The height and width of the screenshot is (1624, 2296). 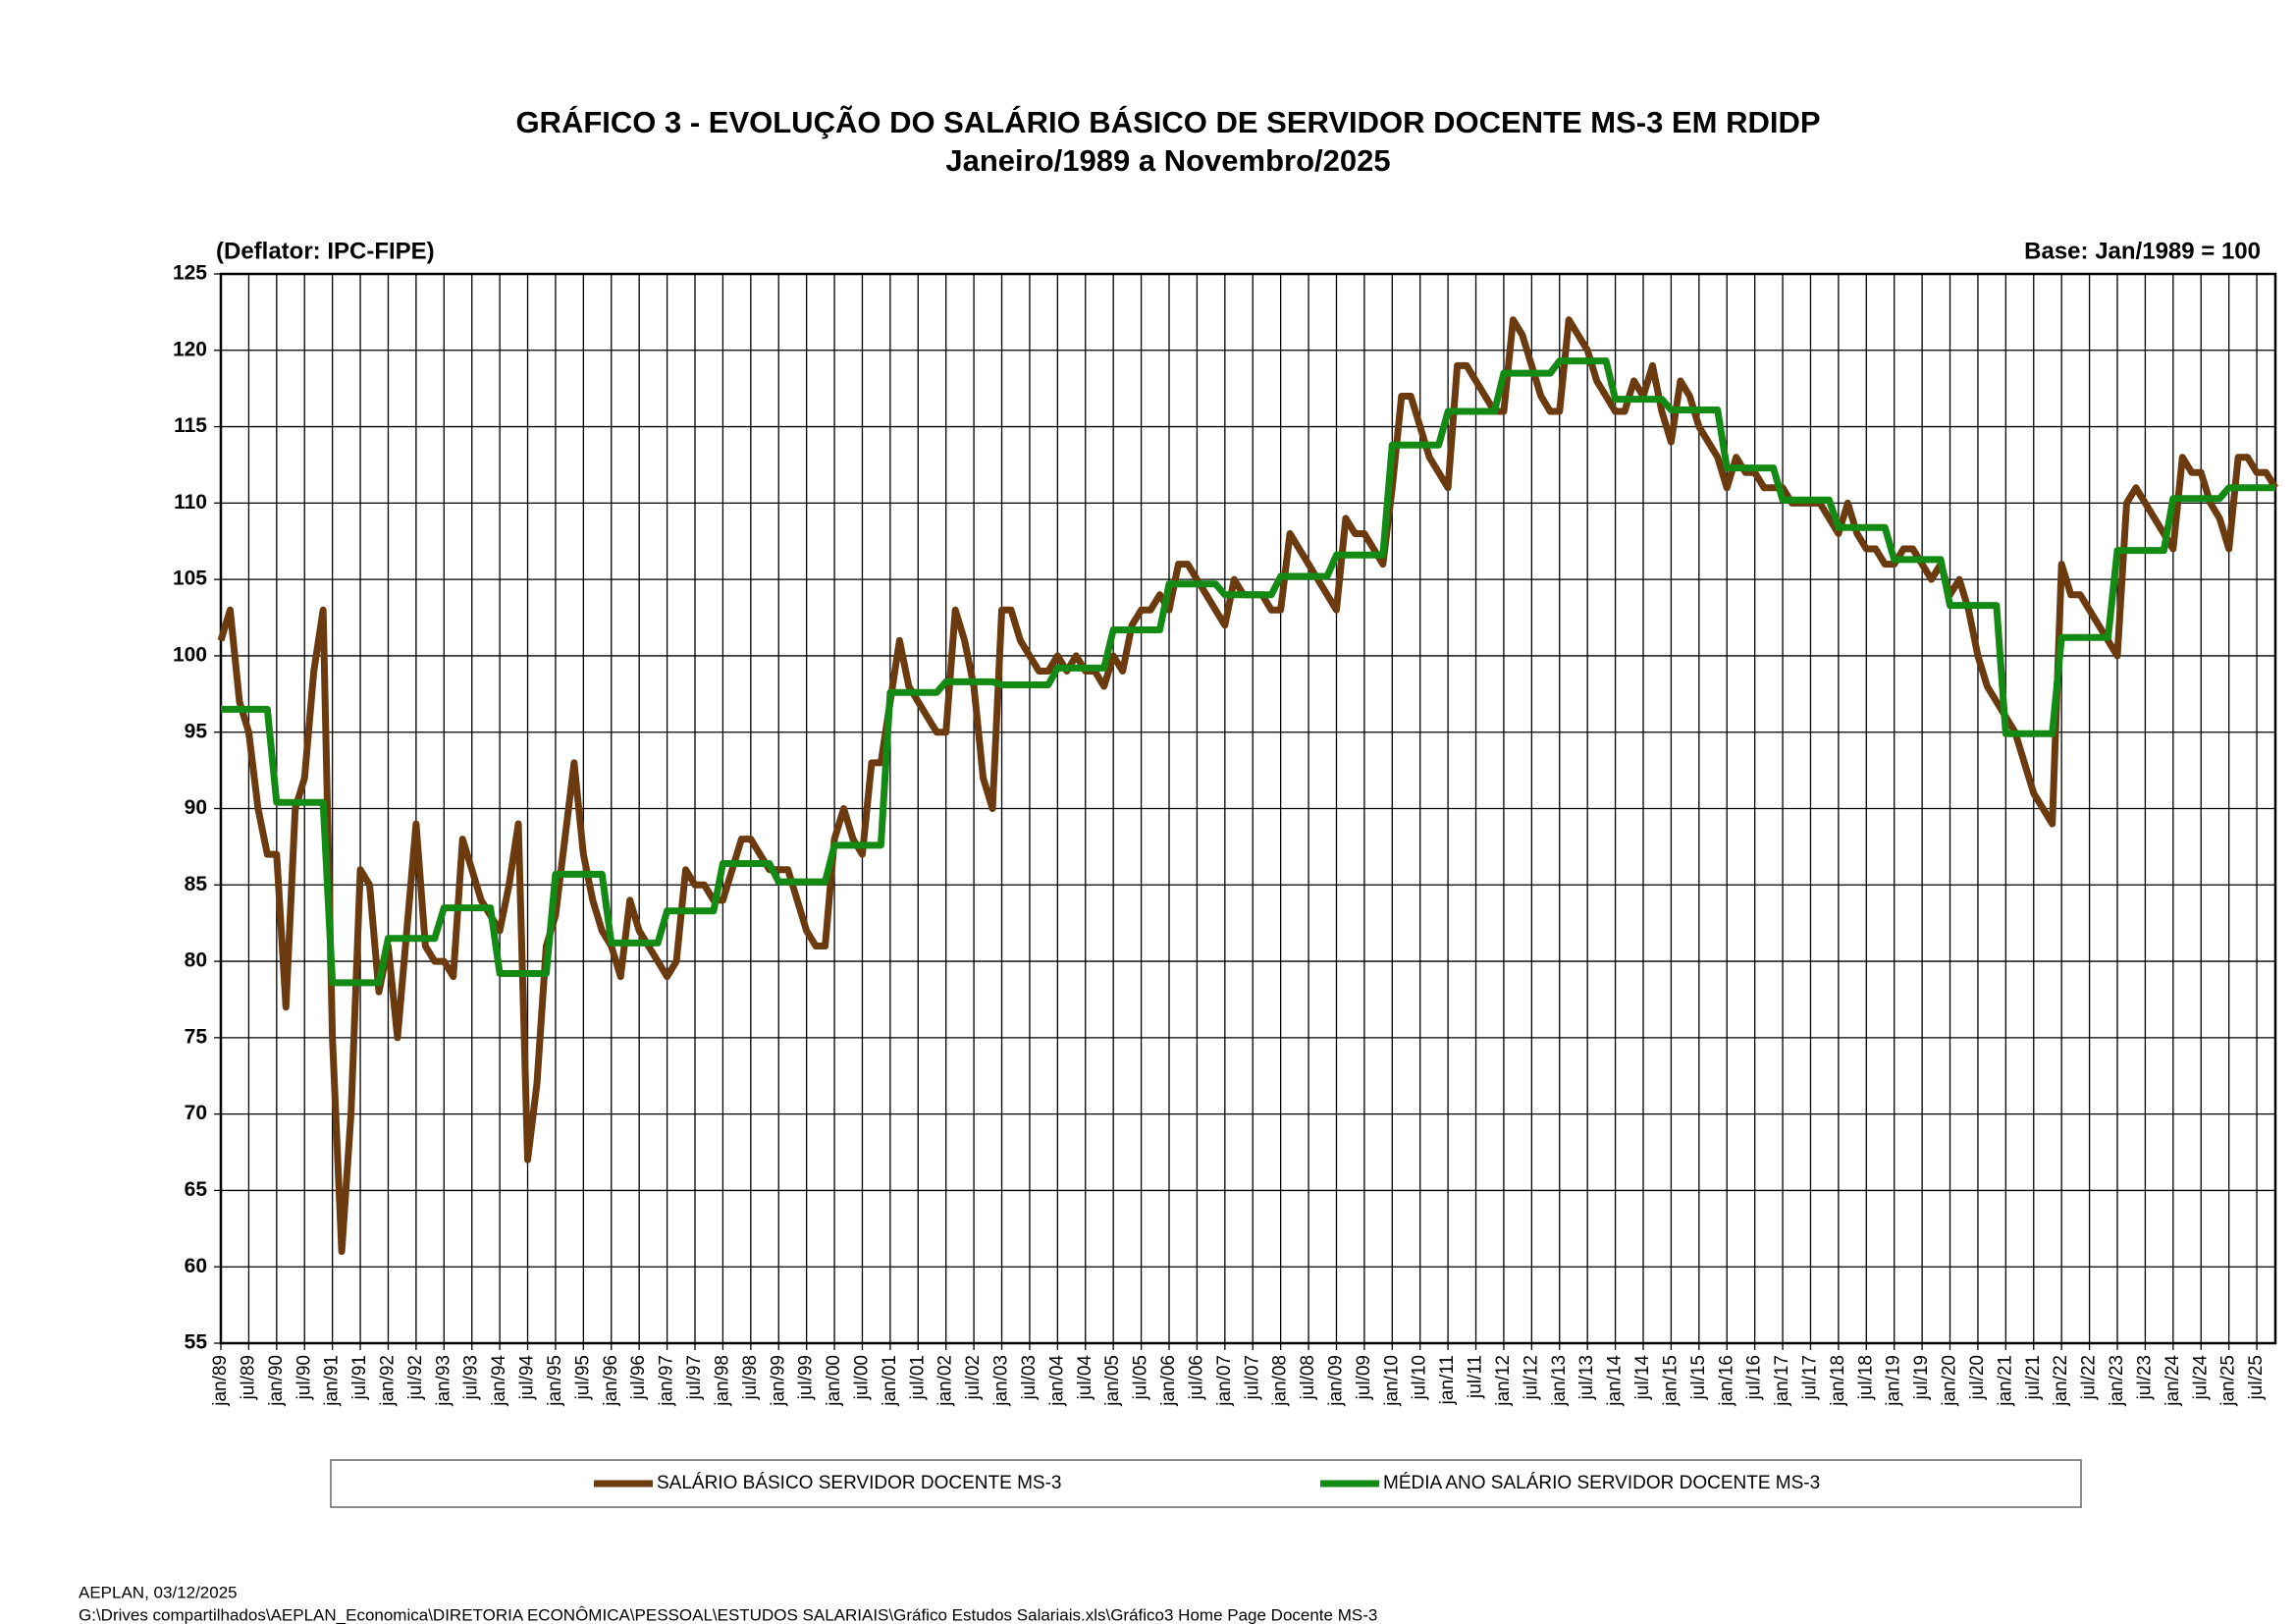 I want to click on x-tick-label: jan/25, so click(x=2229, y=1381).